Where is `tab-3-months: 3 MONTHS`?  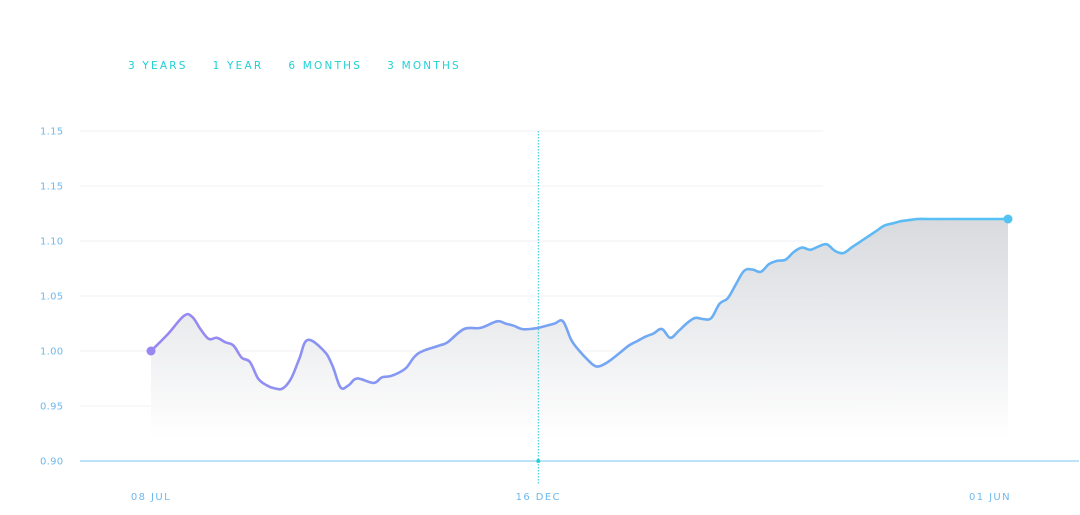
tab-3-months: 3 MONTHS is located at coordinates (424, 66).